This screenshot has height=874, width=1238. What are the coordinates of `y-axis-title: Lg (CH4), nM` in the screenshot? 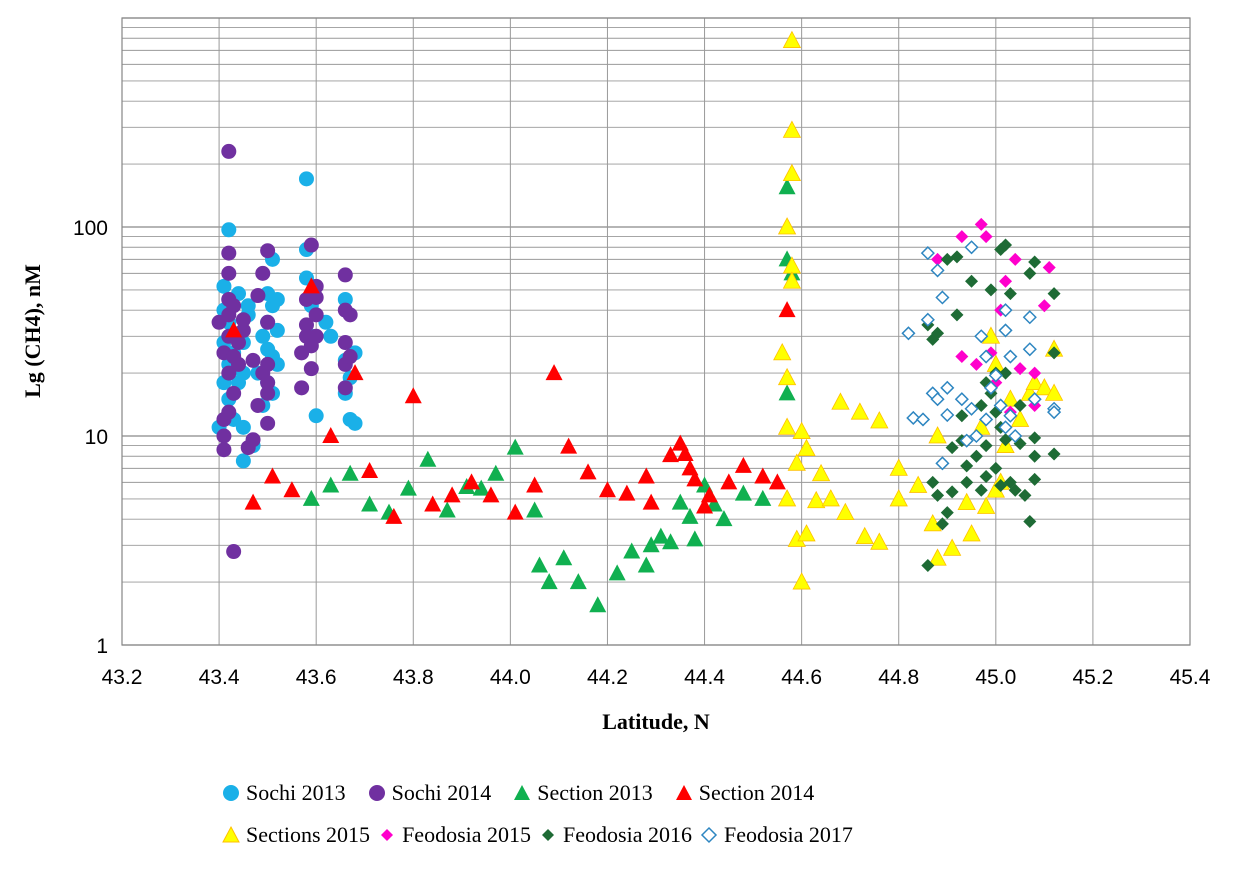 It's located at (32, 331).